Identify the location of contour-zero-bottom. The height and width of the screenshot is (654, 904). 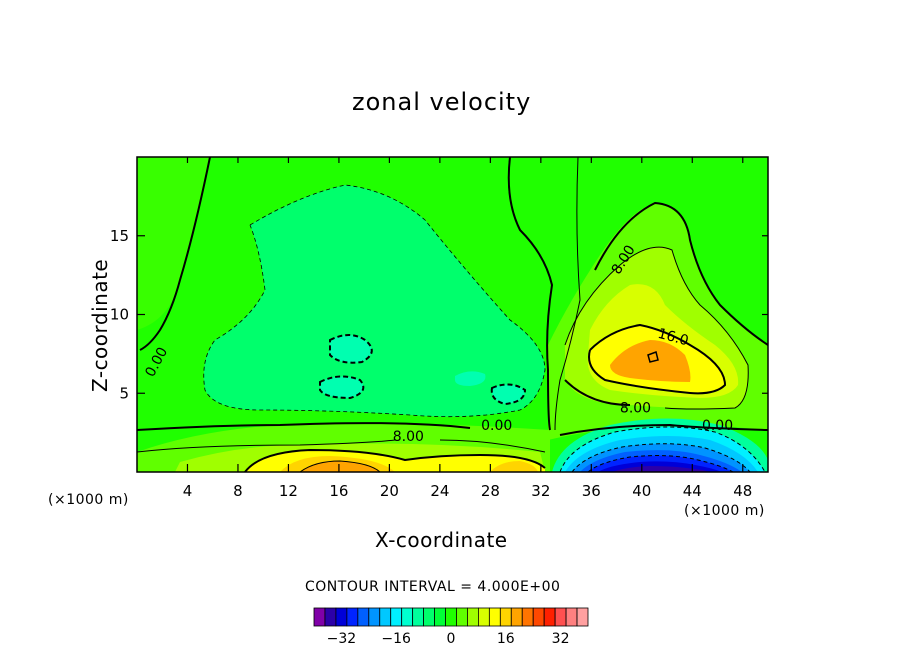
(304, 426).